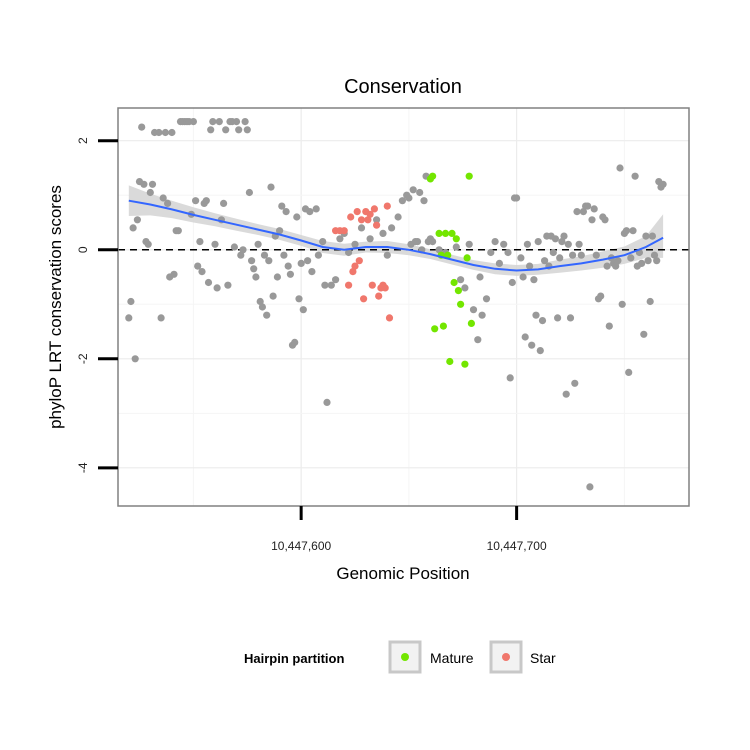 This screenshot has width=750, height=750. I want to click on y-axis-title: phyloP LRT conservation scores, so click(55, 307).